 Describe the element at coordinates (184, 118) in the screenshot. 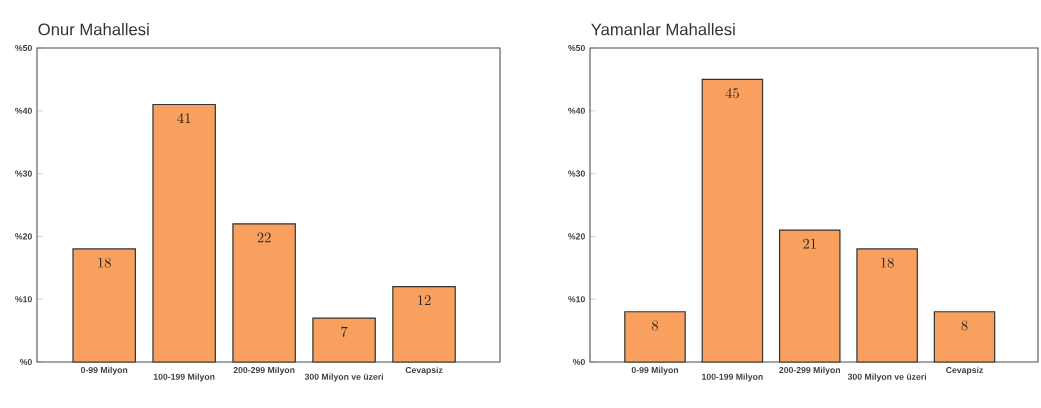

I see `data-label: 41` at that location.